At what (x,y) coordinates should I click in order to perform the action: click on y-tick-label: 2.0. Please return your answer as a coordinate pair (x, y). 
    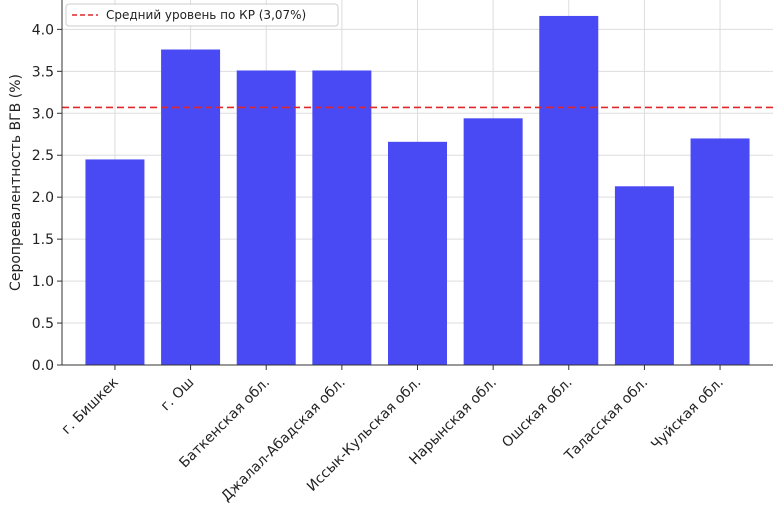
    Looking at the image, I should click on (43, 198).